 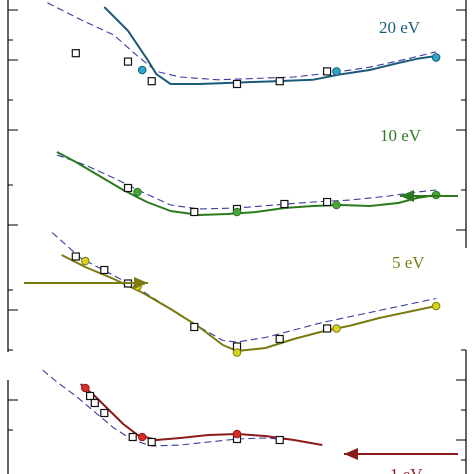 What do you see at coordinates (402, 246) in the screenshot?
I see `label-layer: 20 eV 10 eV 5 eV 1 eV` at bounding box center [402, 246].